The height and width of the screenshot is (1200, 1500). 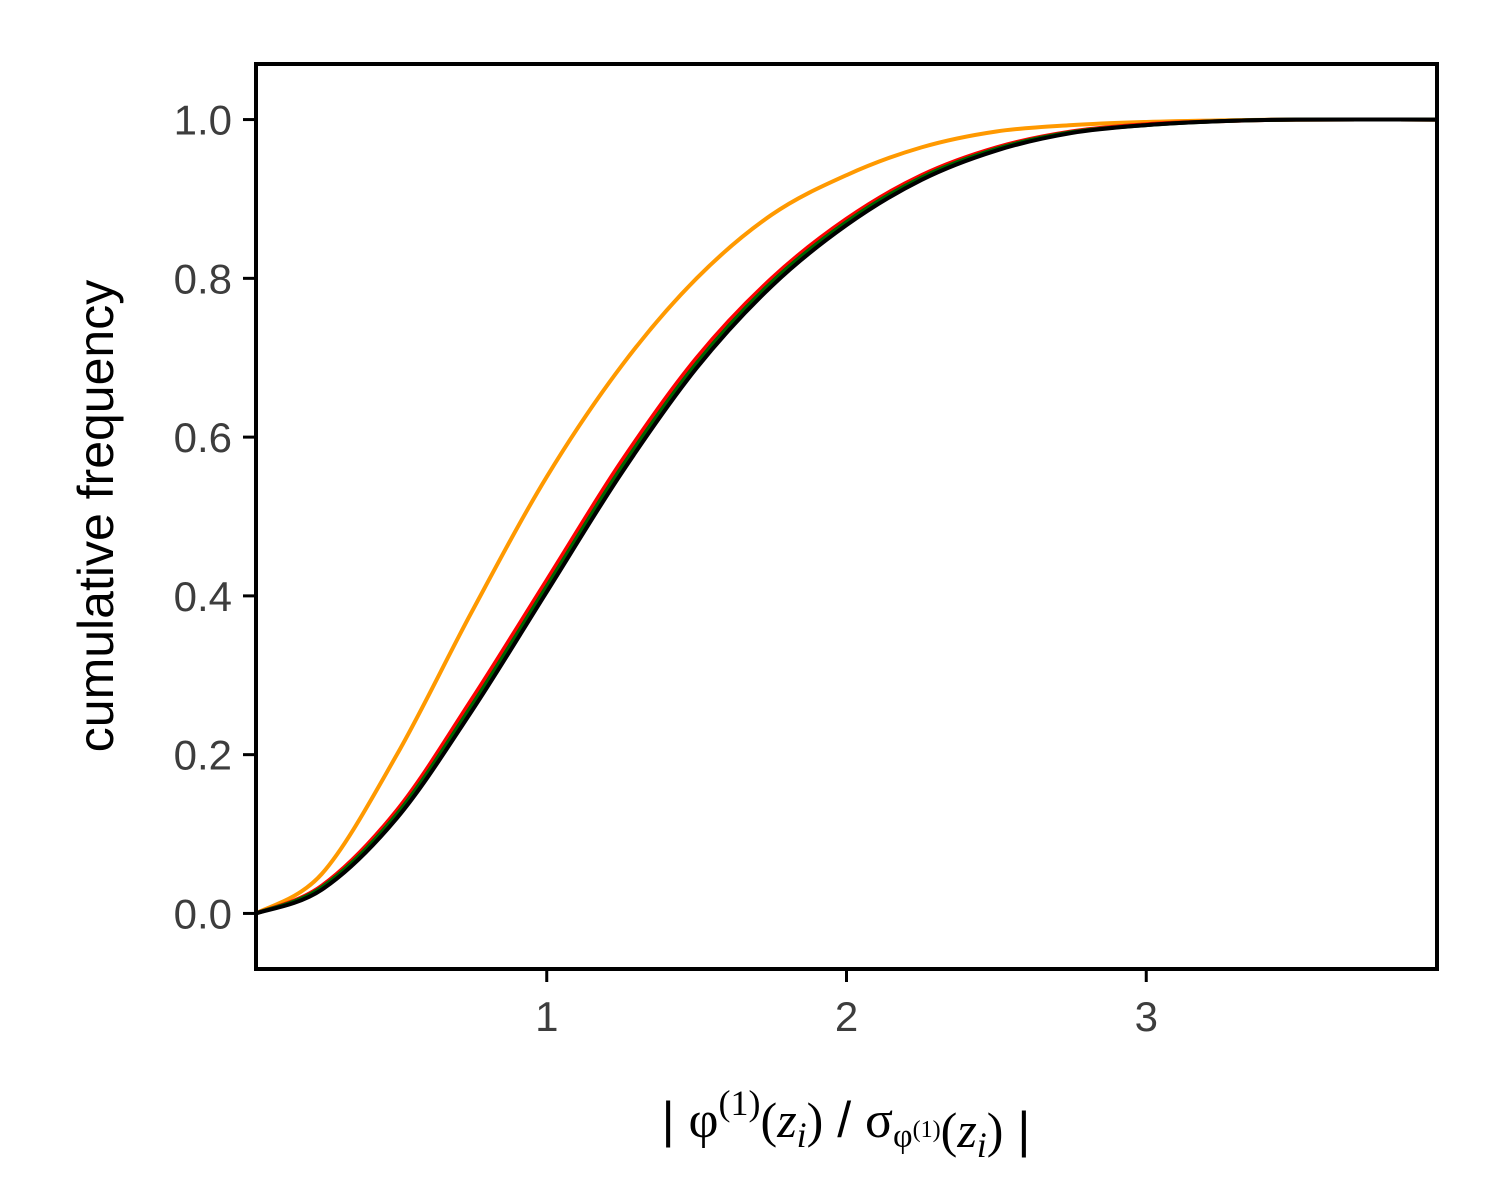 What do you see at coordinates (786, 1120) in the screenshot?
I see `x-axis-title-z: z` at bounding box center [786, 1120].